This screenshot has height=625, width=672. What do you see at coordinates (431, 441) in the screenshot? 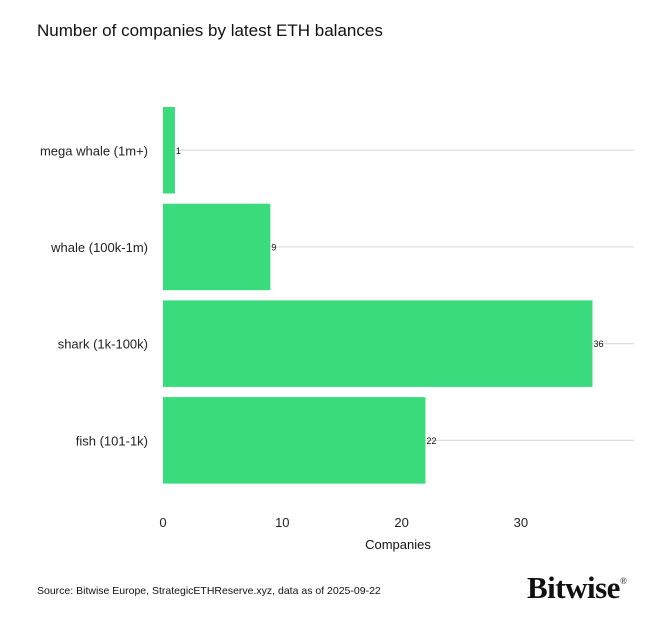
I see `data-label: 22` at bounding box center [431, 441].